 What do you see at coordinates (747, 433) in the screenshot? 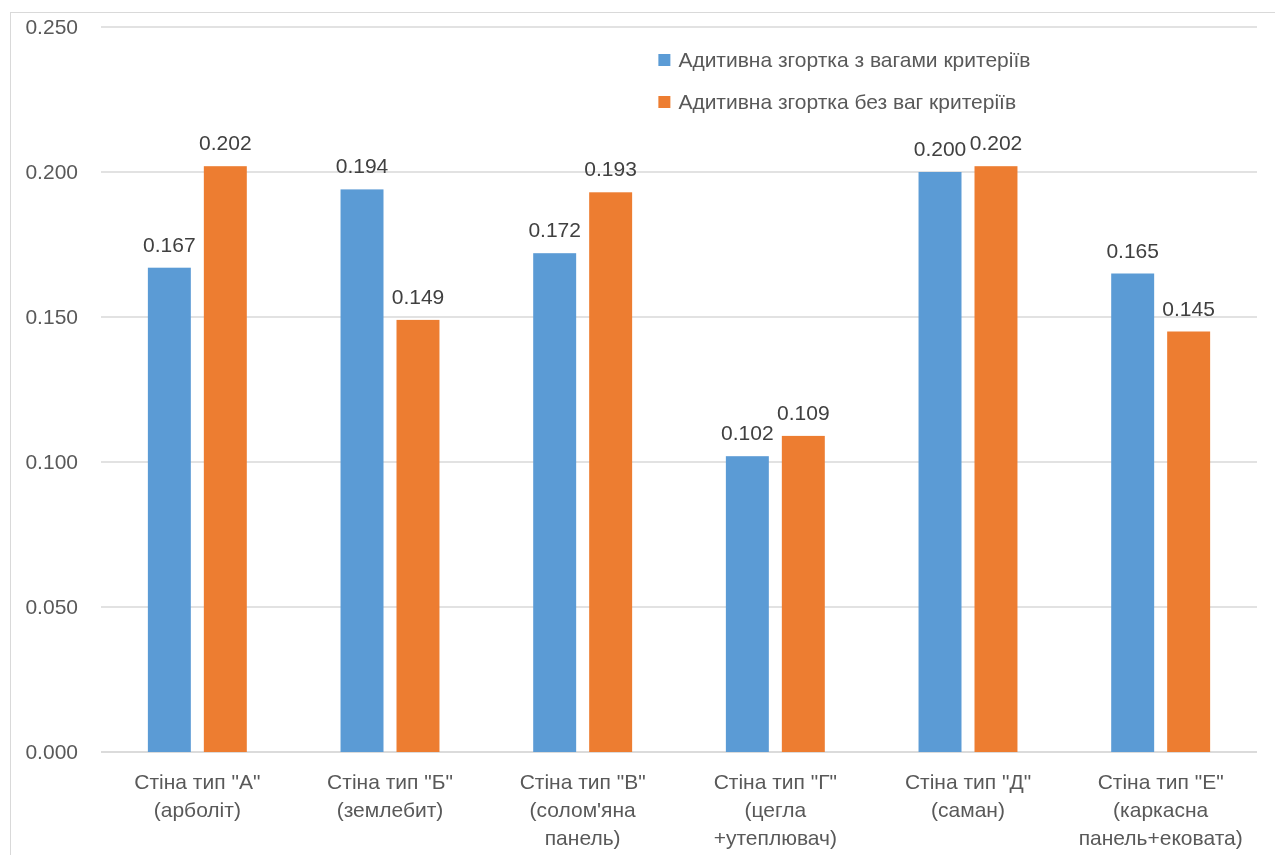
I see `data-label: 0.102` at bounding box center [747, 433].